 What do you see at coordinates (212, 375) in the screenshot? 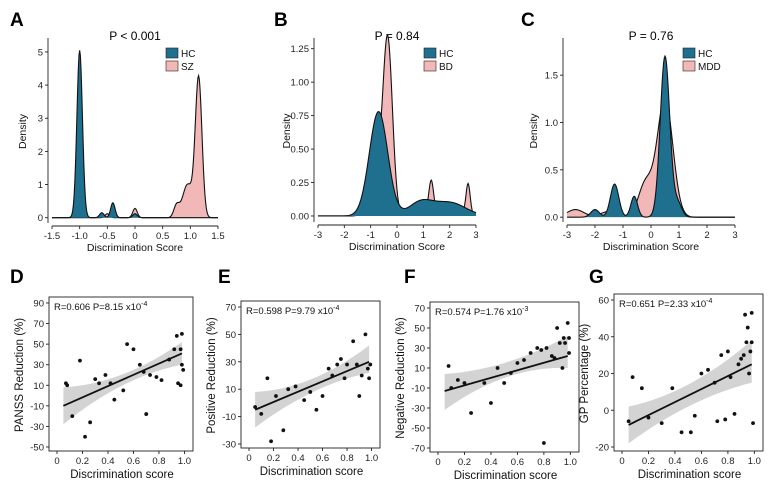
I see `y-axis-label: Positive Reduction (%)` at bounding box center [212, 375].